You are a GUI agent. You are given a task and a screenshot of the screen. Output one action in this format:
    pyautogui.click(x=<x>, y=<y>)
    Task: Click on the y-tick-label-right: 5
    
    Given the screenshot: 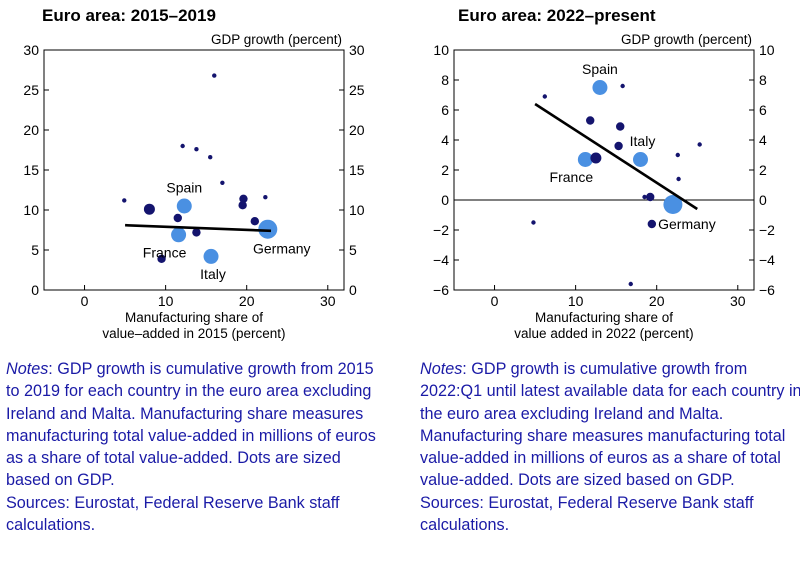 What is the action you would take?
    pyautogui.click(x=353, y=250)
    